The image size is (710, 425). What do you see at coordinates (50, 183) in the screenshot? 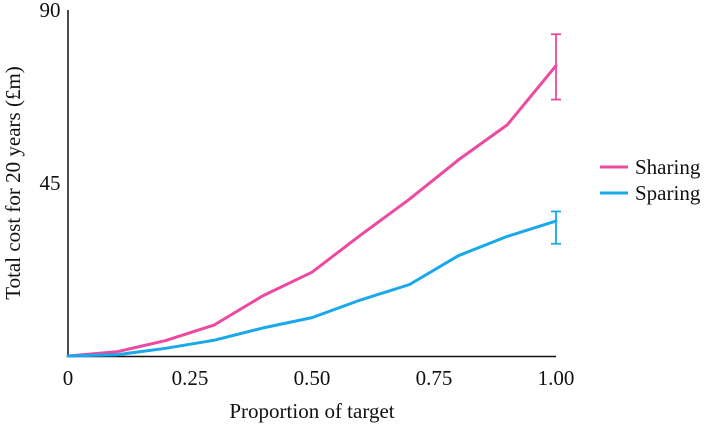
I see `y-tick-label: 45` at bounding box center [50, 183].